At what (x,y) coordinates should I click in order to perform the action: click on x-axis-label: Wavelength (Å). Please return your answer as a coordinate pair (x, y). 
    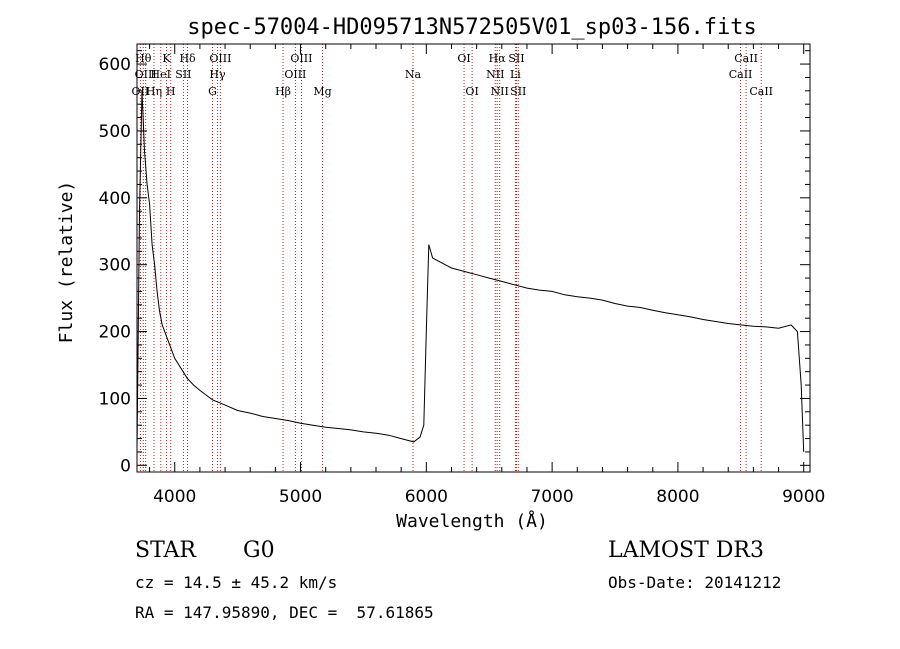
    Looking at the image, I should click on (472, 521).